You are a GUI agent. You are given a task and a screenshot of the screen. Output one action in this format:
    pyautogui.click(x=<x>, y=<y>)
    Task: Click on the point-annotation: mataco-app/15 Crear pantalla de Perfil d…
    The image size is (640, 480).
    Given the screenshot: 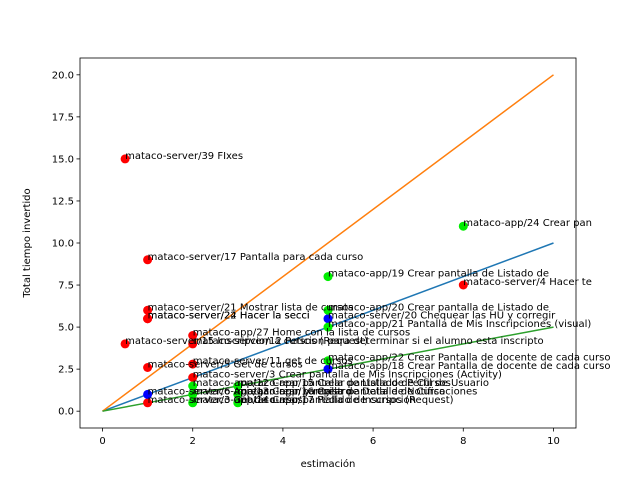 What is the action you would take?
    pyautogui.click(x=363, y=383)
    